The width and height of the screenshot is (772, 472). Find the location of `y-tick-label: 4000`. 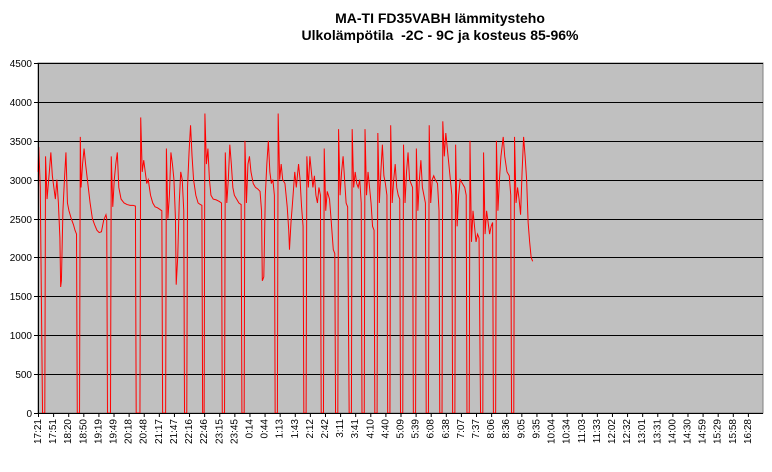

y-tick-label: 4000 is located at coordinates (21, 103).